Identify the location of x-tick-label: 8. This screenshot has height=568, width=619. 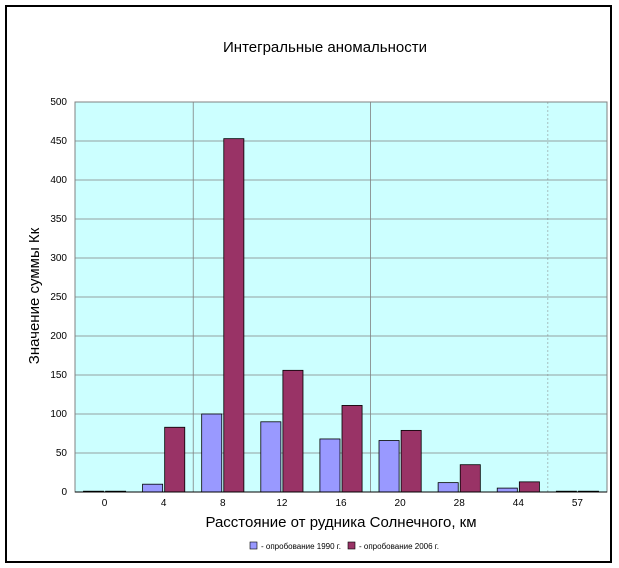
(223, 503).